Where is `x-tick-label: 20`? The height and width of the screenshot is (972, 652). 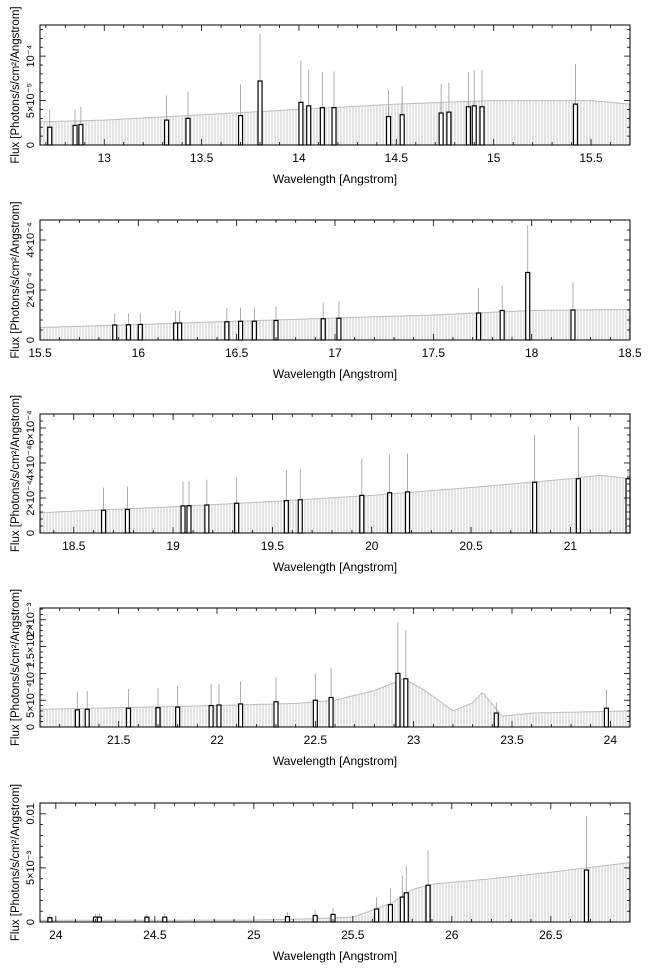
x-tick-label: 20 is located at coordinates (372, 546).